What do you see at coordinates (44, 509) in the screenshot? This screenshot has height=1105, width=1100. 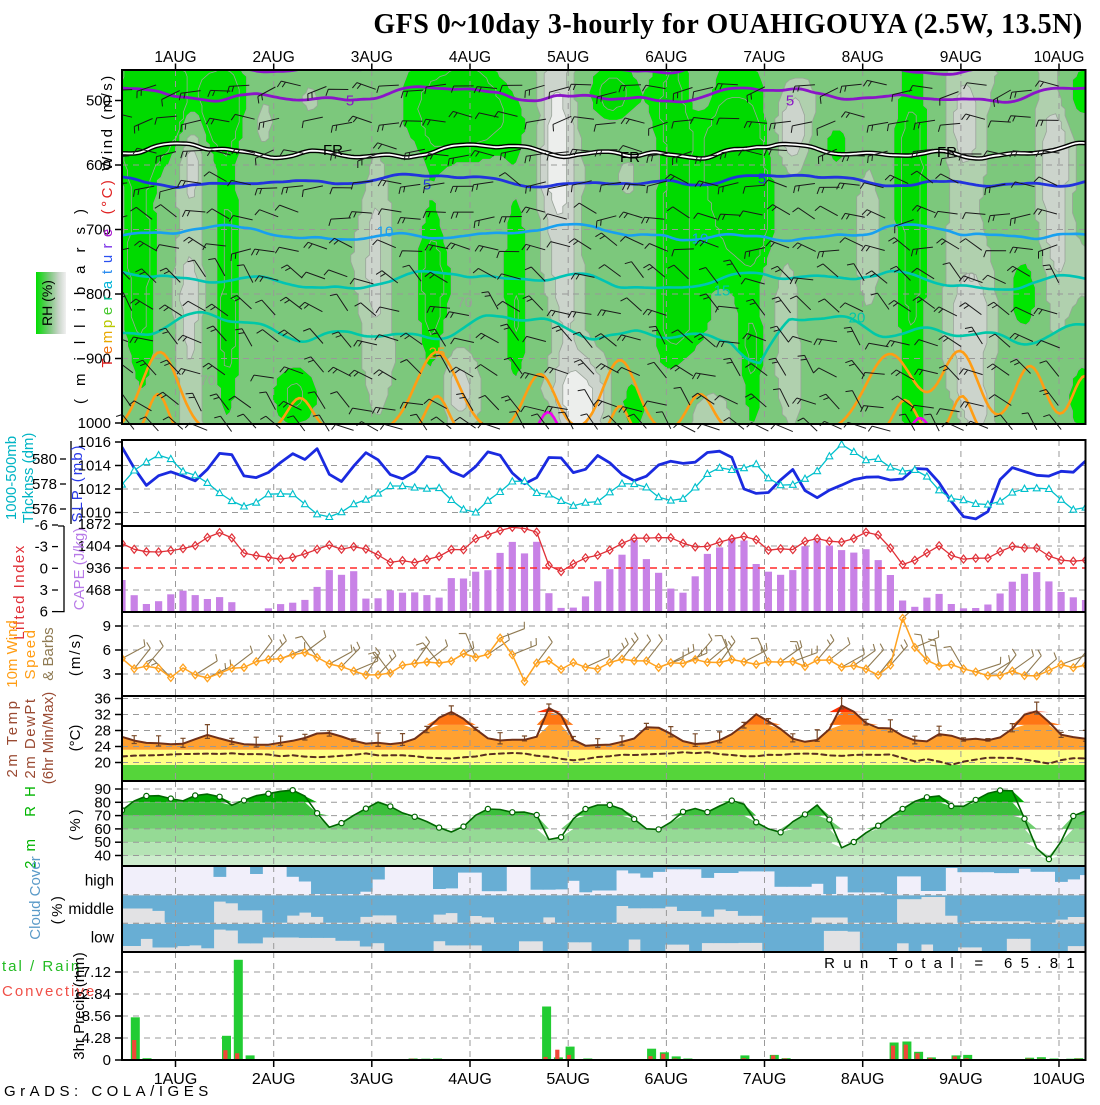 I see `svg-text: 576` at bounding box center [44, 509].